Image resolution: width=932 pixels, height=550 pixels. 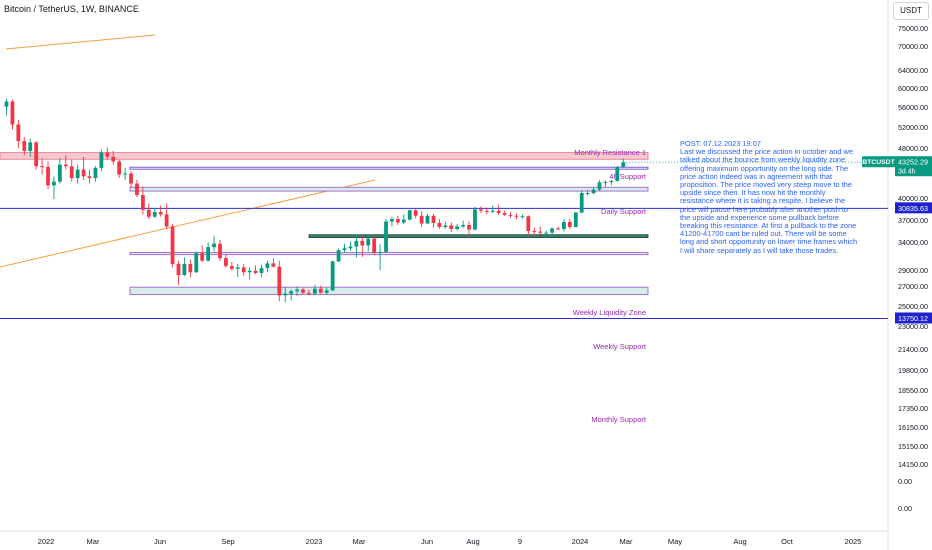 What do you see at coordinates (913, 370) in the screenshot?
I see `y-tick-label: 19800.00` at bounding box center [913, 370].